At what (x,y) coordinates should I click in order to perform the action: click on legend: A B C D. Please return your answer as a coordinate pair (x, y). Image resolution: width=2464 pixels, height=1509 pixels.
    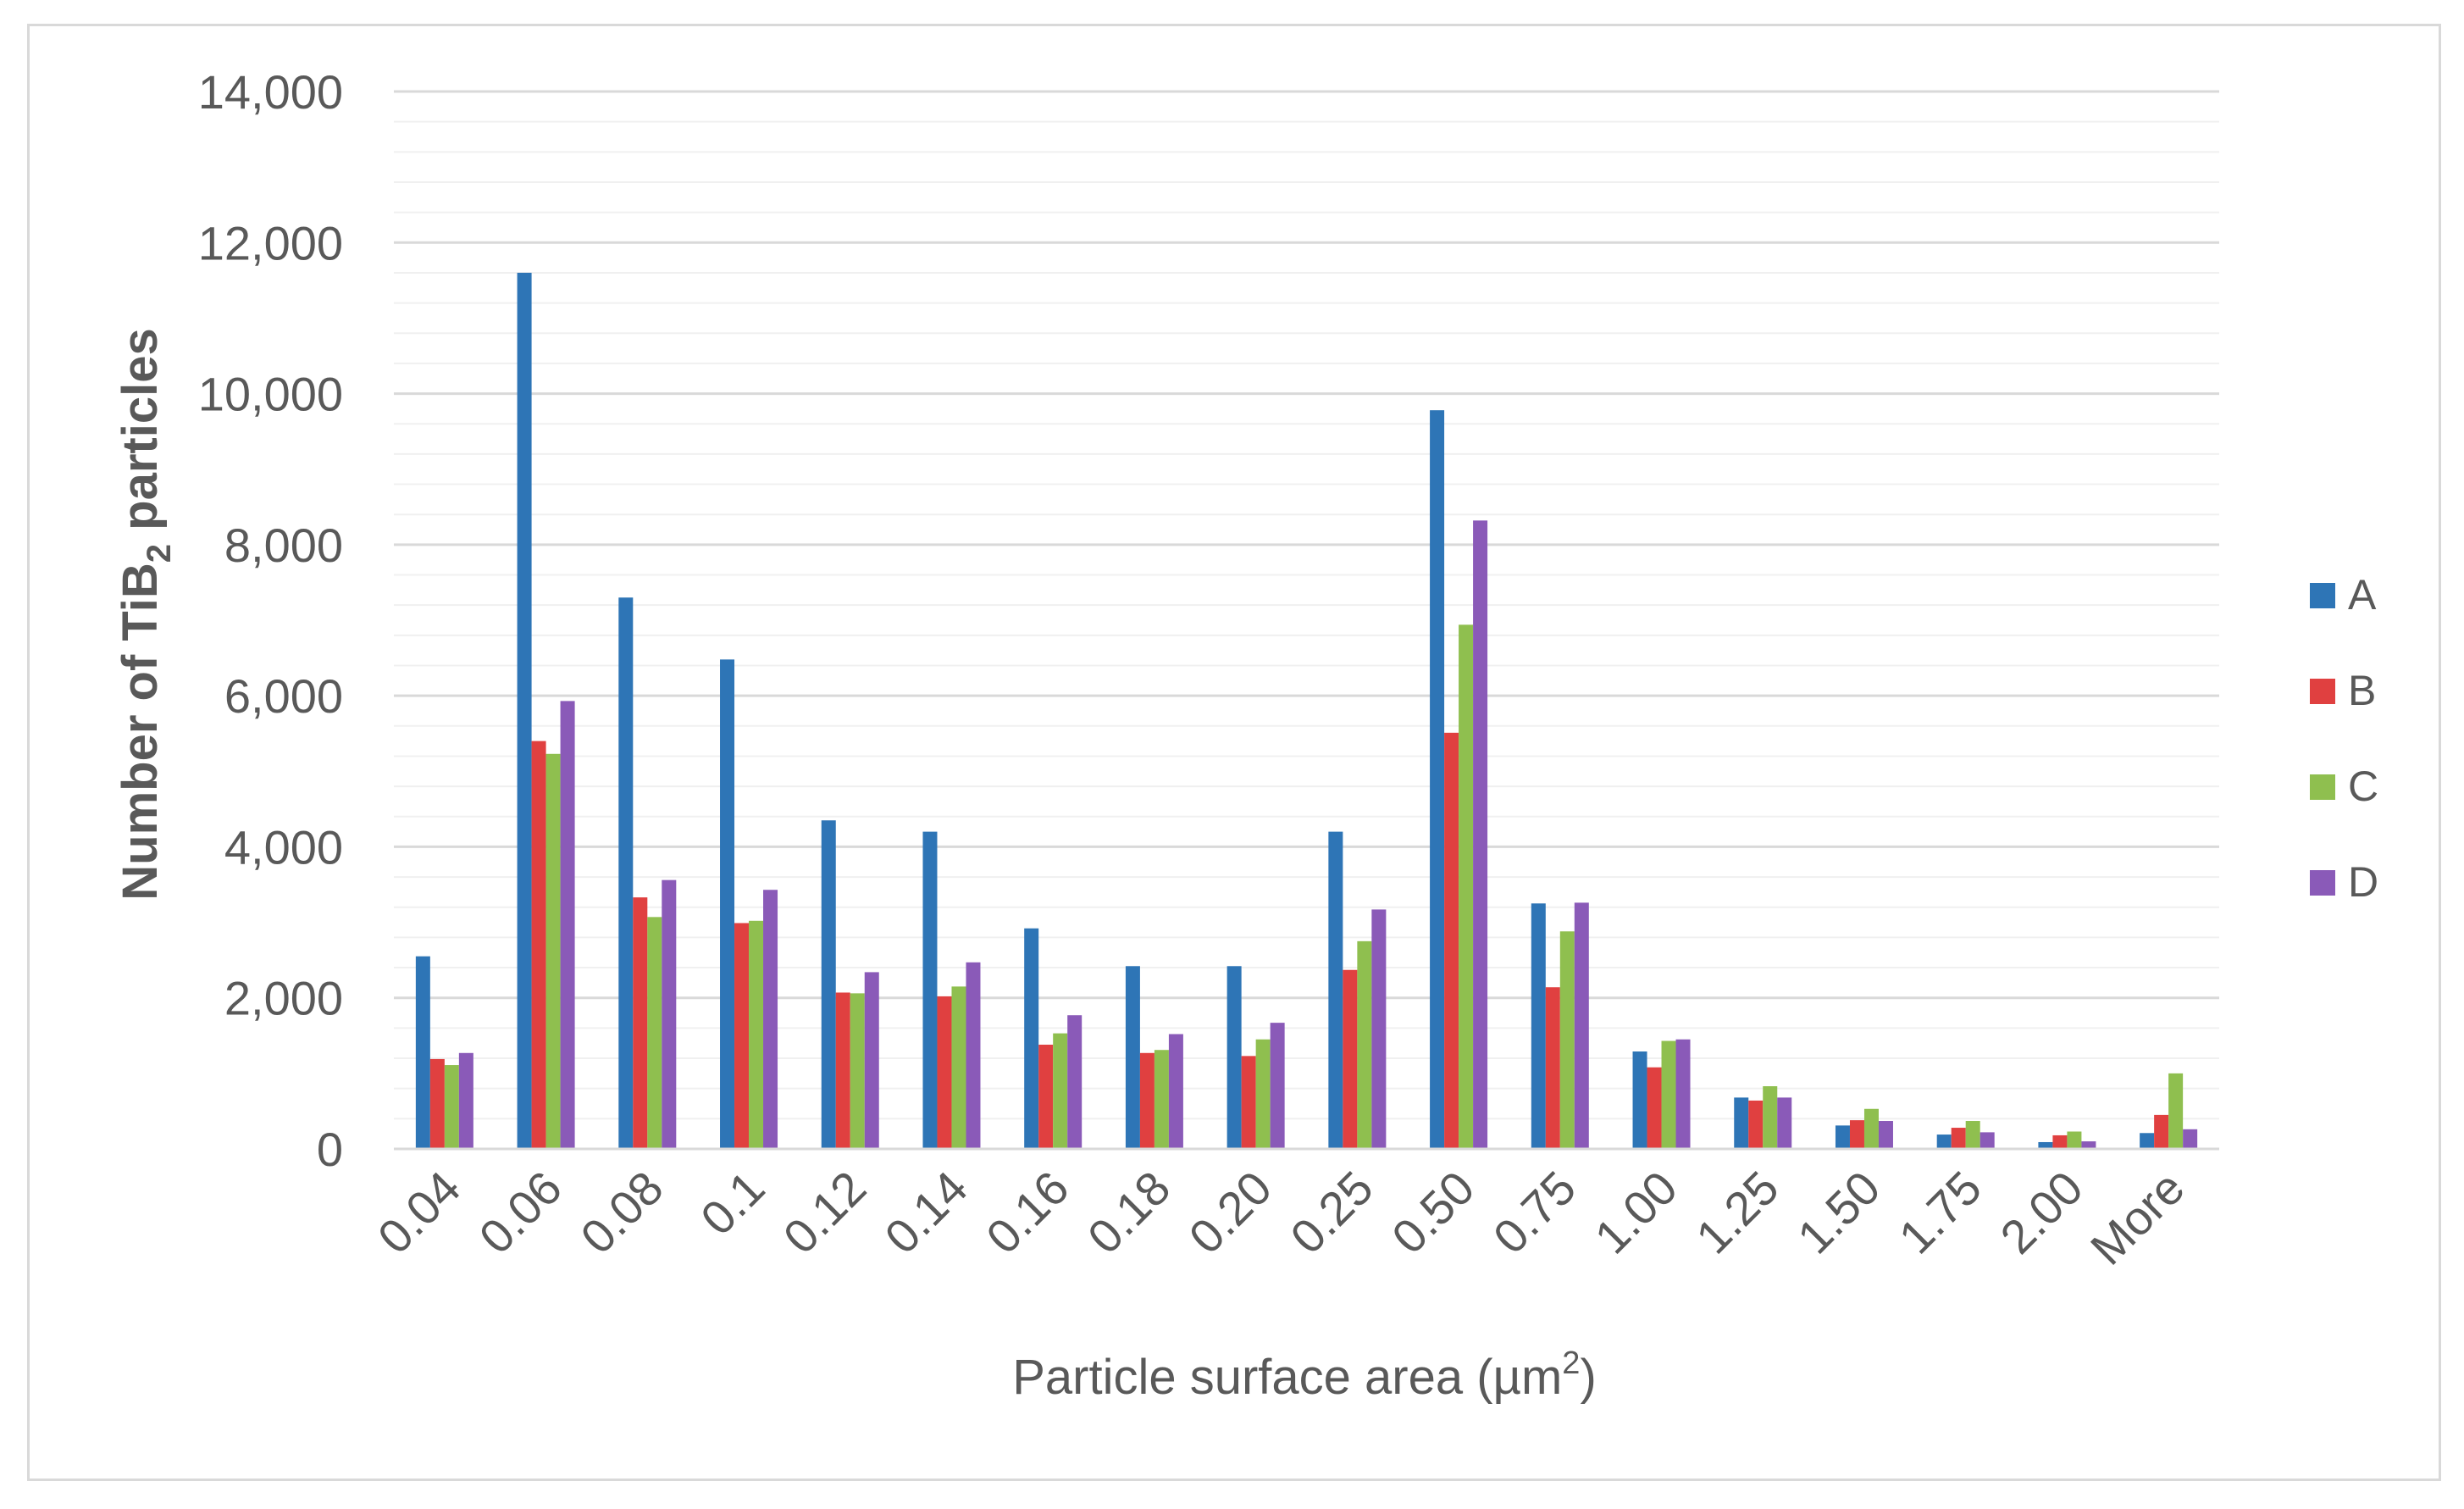
    Looking at the image, I should click on (2344, 739).